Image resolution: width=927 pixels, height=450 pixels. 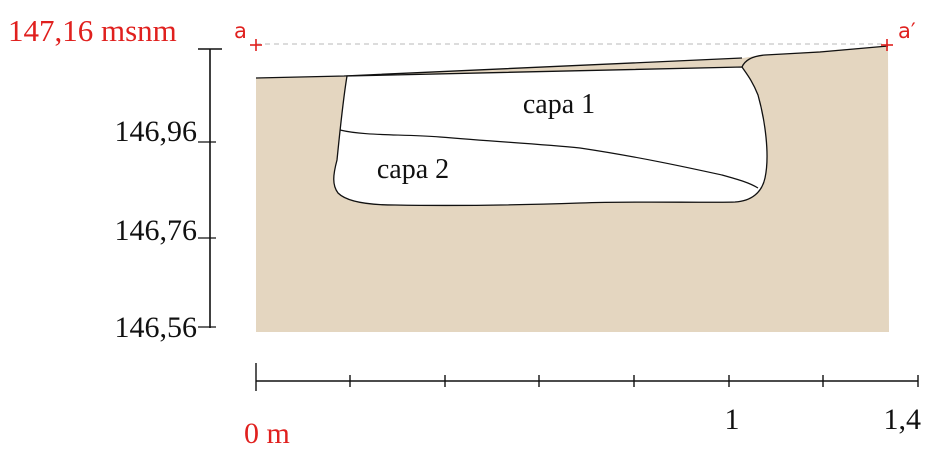 What do you see at coordinates (210, 188) in the screenshot?
I see `vertical-scale` at bounding box center [210, 188].